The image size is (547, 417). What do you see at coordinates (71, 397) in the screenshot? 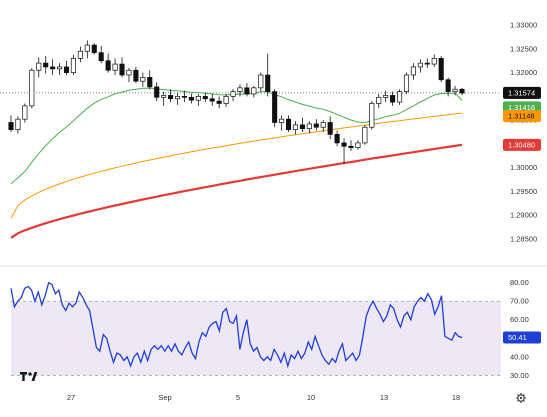
I see `time-tick-label: 27` at bounding box center [71, 397].